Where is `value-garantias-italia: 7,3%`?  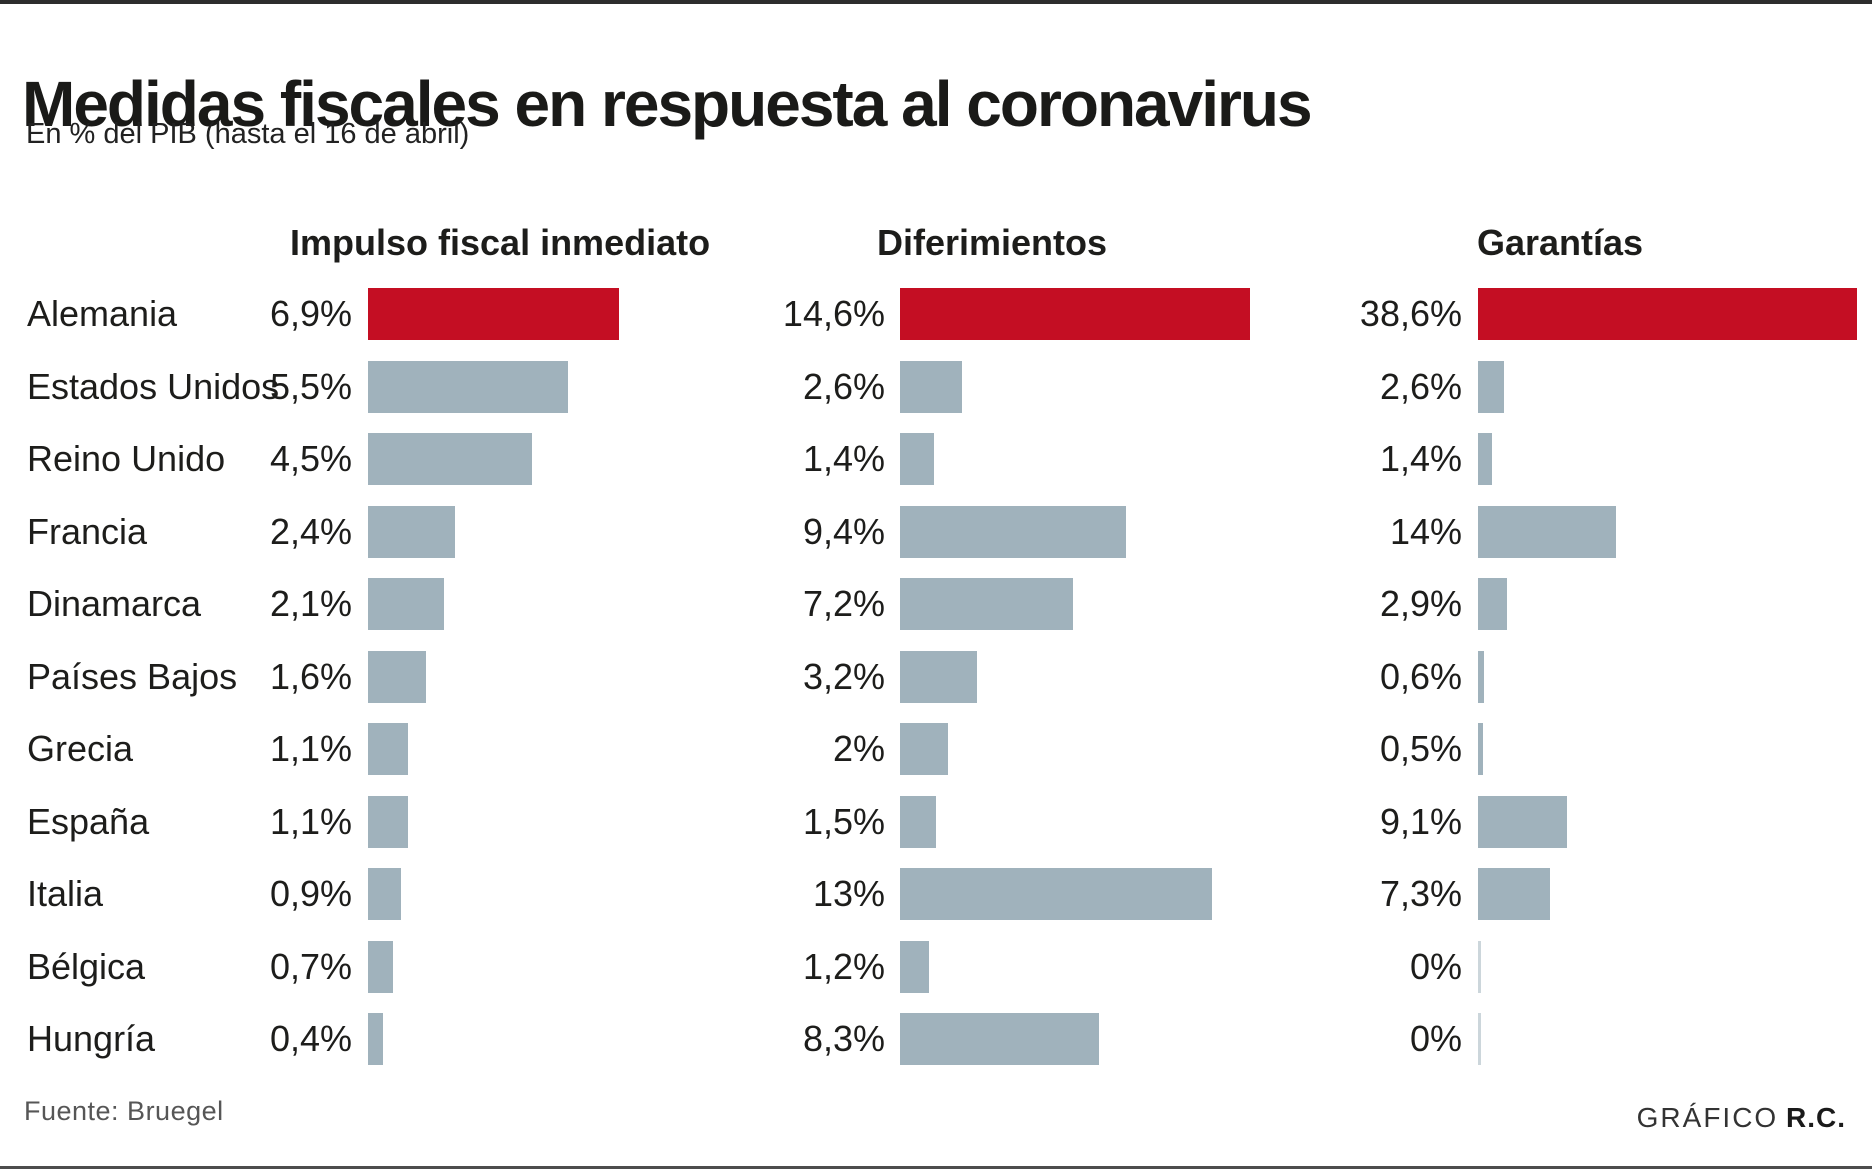
value-garantias-italia: 7,3% is located at coordinates (1420, 893).